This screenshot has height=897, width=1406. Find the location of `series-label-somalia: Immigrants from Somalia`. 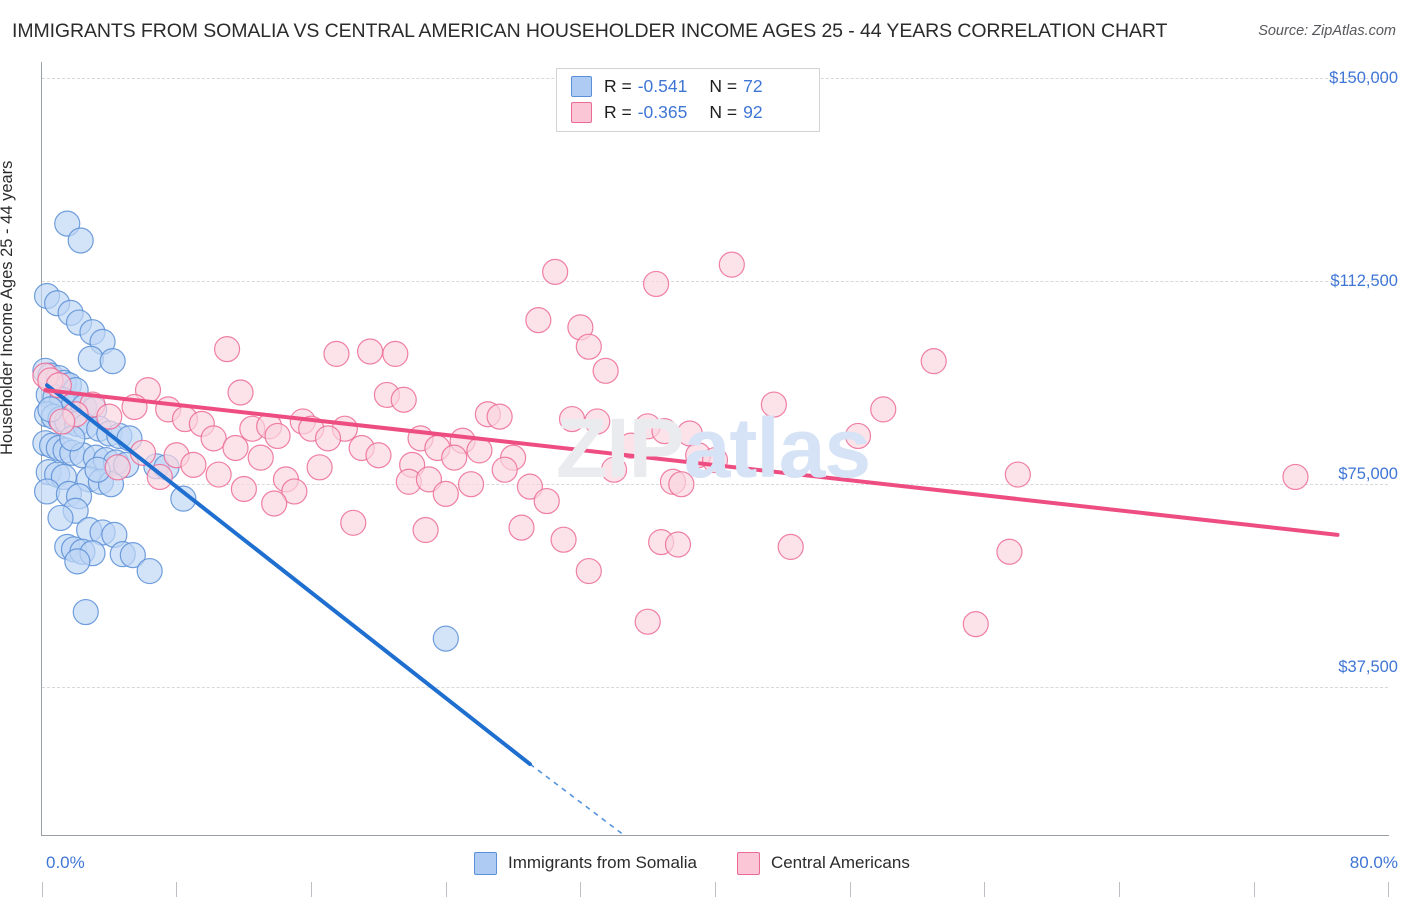

series-label-somalia: Immigrants from Somalia is located at coordinates (602, 862).